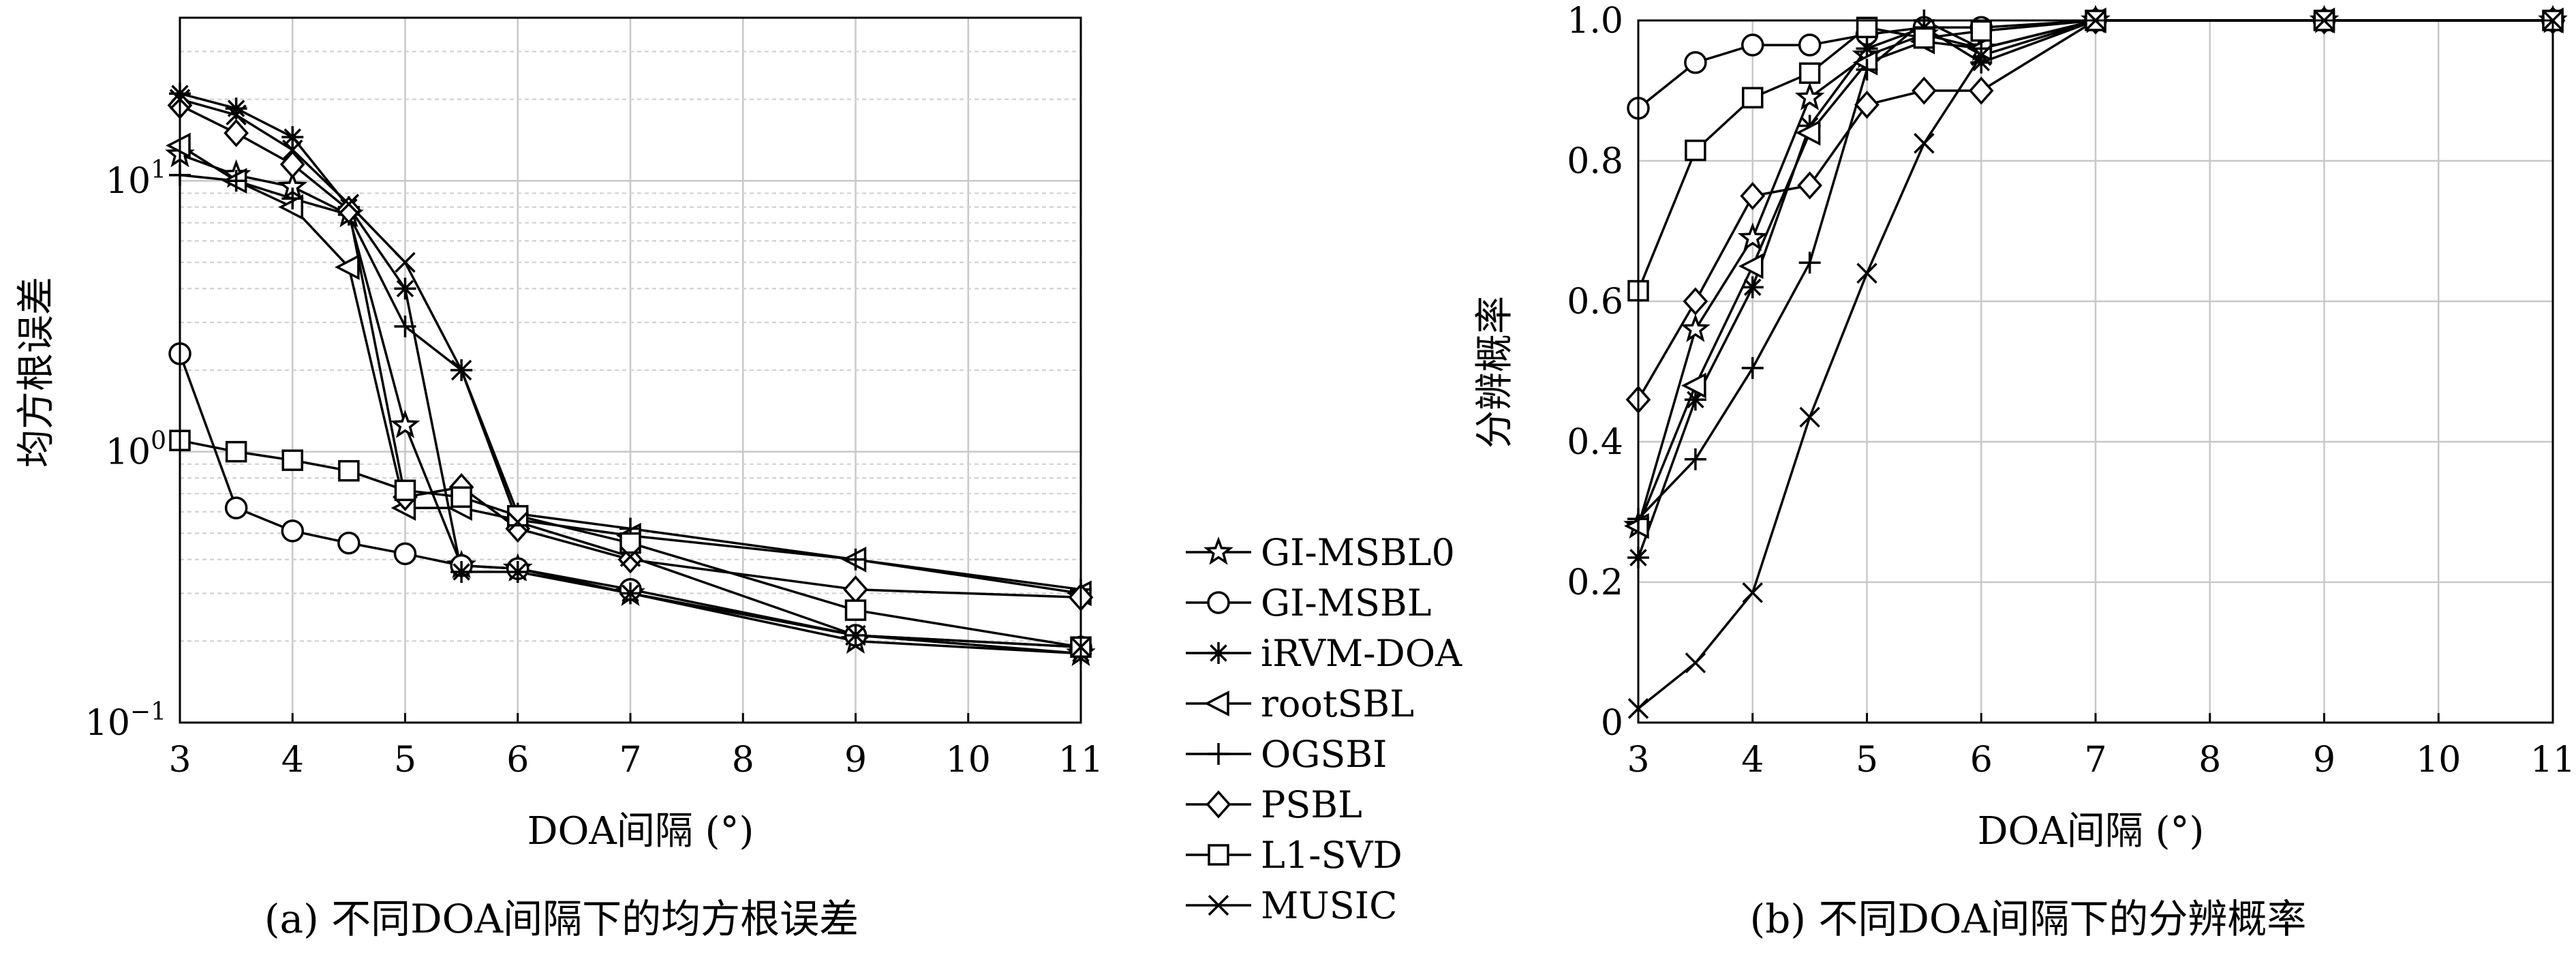  I want to click on legend-item-rootsbl: rootSBL, so click(1300, 704).